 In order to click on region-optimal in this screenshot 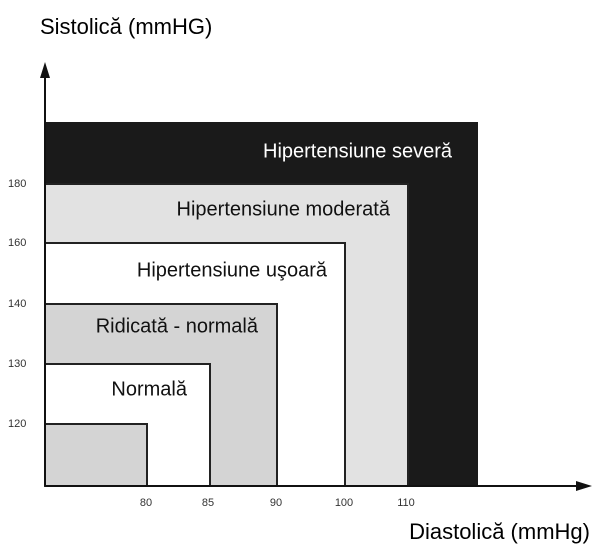, I will do `click(96, 455)`.